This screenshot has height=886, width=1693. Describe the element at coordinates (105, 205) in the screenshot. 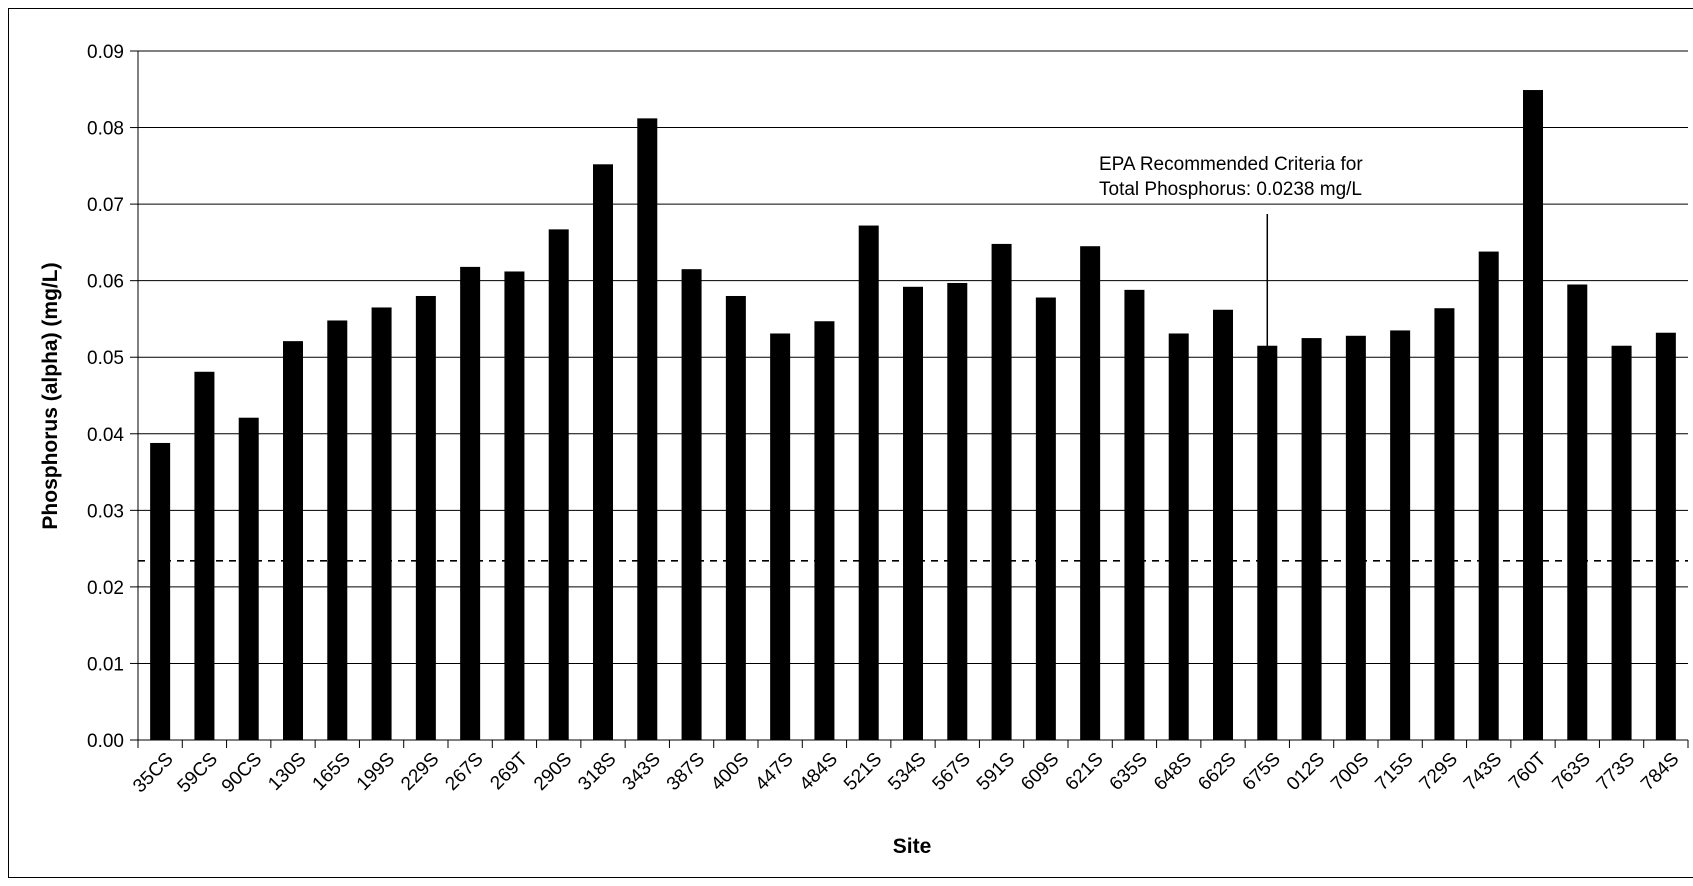

I see `y-tick-label: 0.07` at that location.